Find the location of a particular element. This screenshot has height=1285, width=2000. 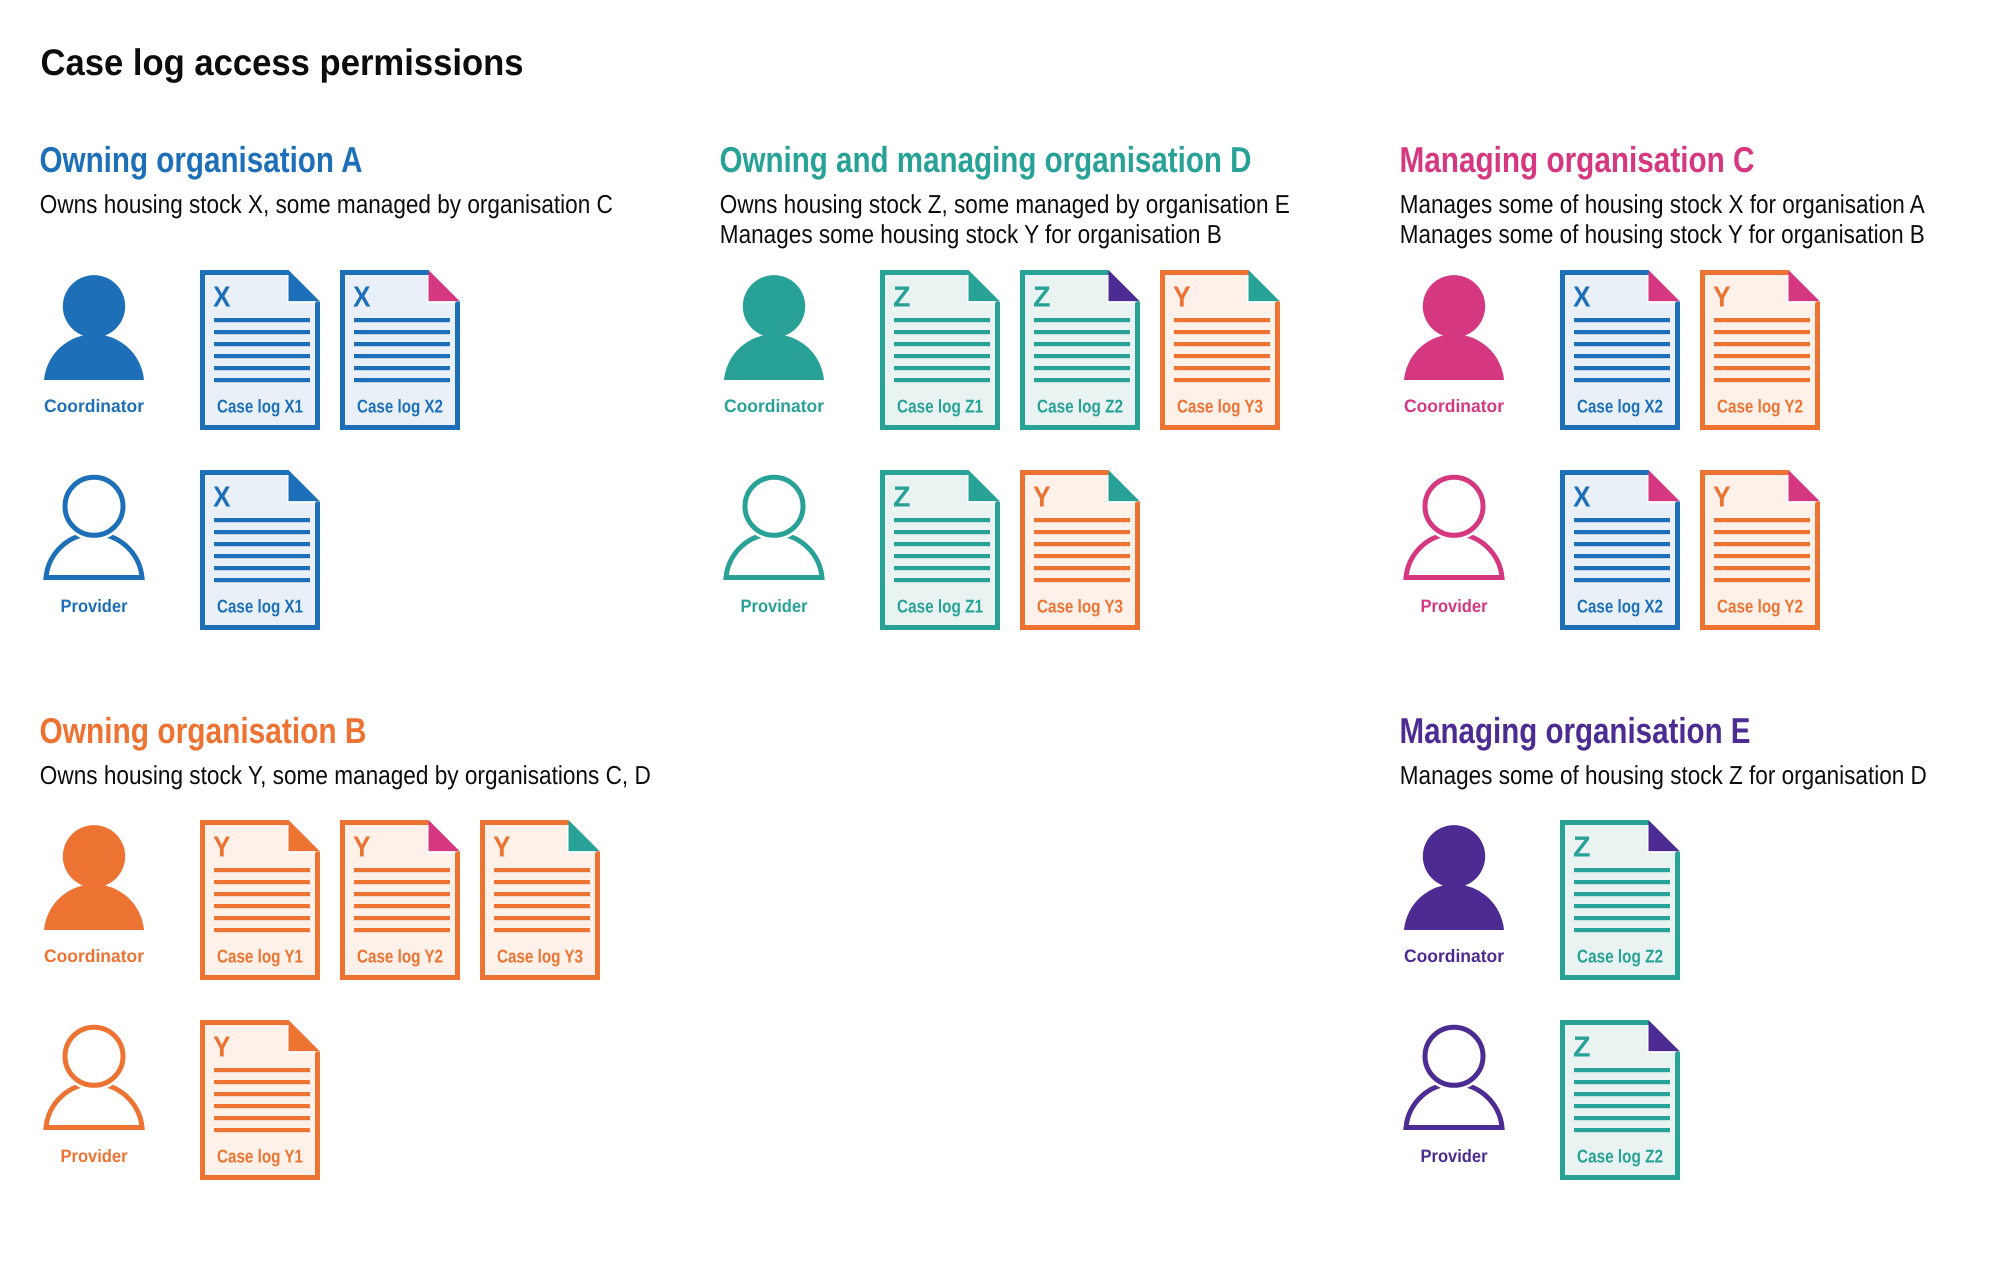

svg-text: Managing organisation C is located at coordinates (1577, 159).